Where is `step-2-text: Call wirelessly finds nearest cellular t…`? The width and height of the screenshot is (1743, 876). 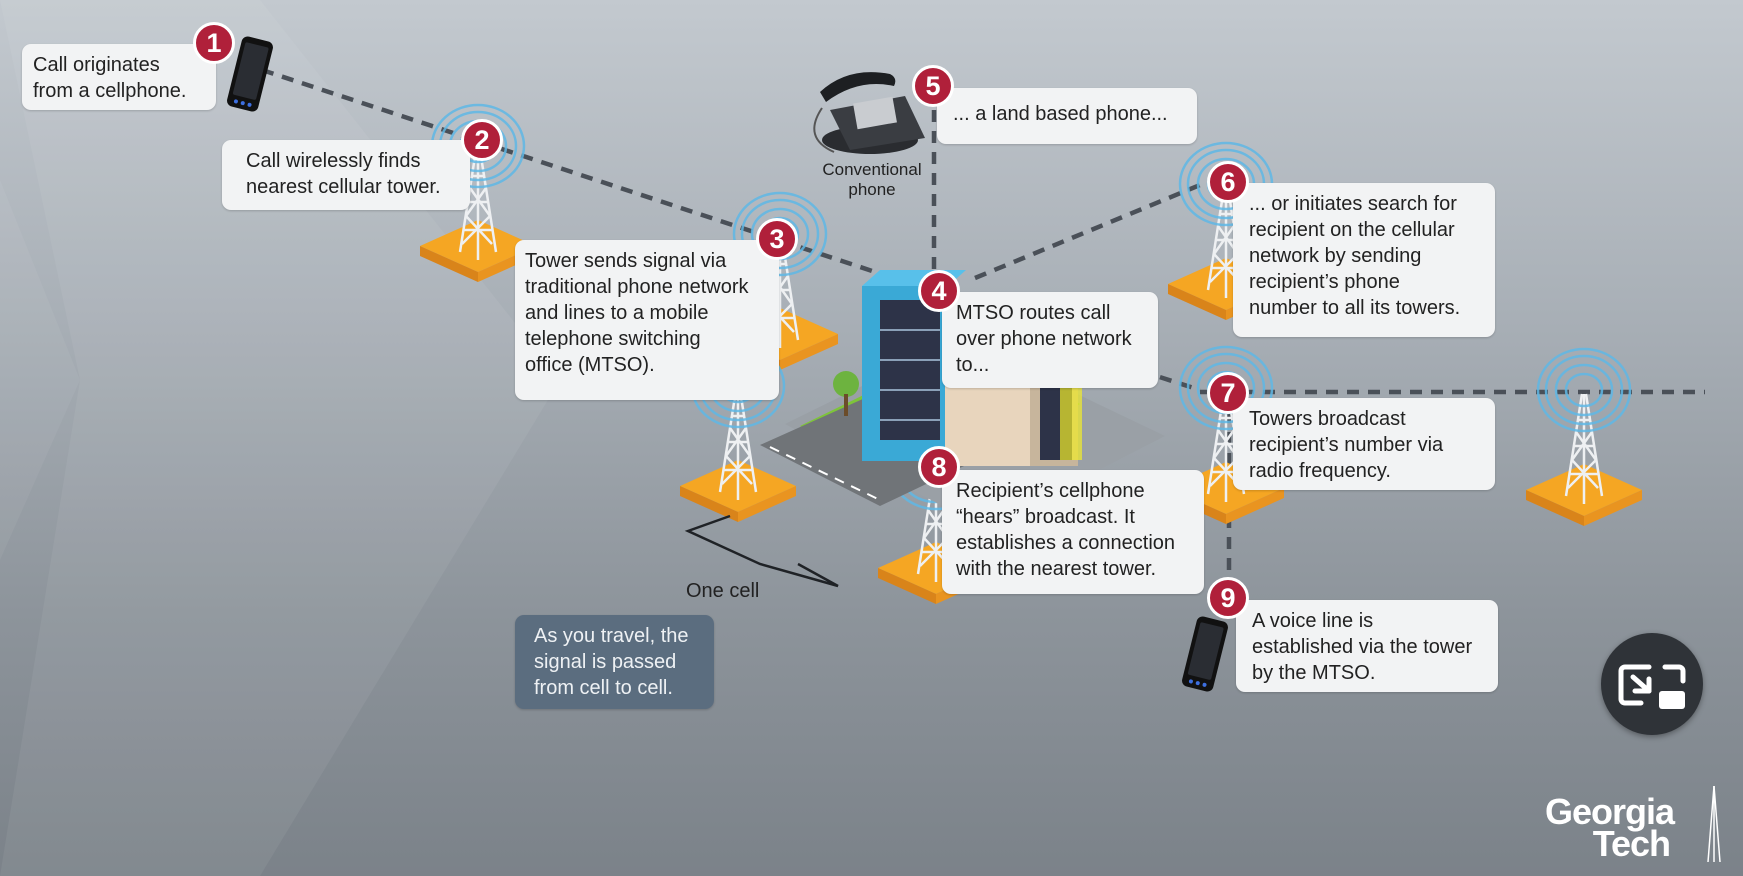
step-2-text: Call wirelessly finds nearest cellular t… is located at coordinates (343, 174).